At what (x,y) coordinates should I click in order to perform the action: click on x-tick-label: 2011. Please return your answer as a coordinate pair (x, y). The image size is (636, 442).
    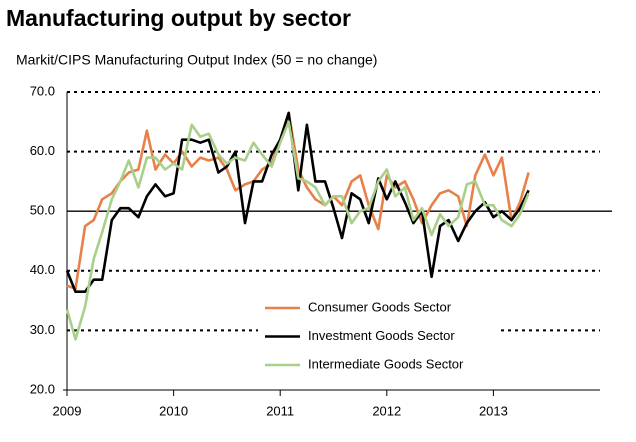
    Looking at the image, I should click on (280, 410).